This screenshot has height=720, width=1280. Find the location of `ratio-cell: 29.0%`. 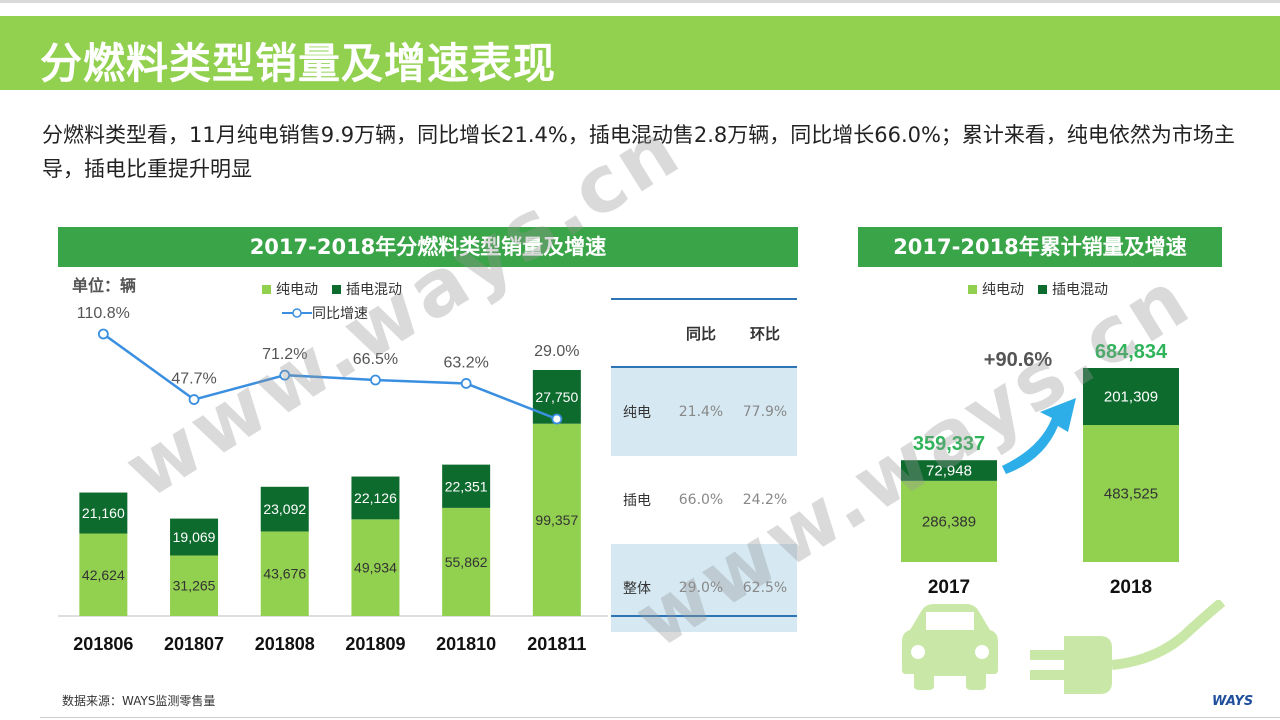

ratio-cell: 29.0% is located at coordinates (701, 588).